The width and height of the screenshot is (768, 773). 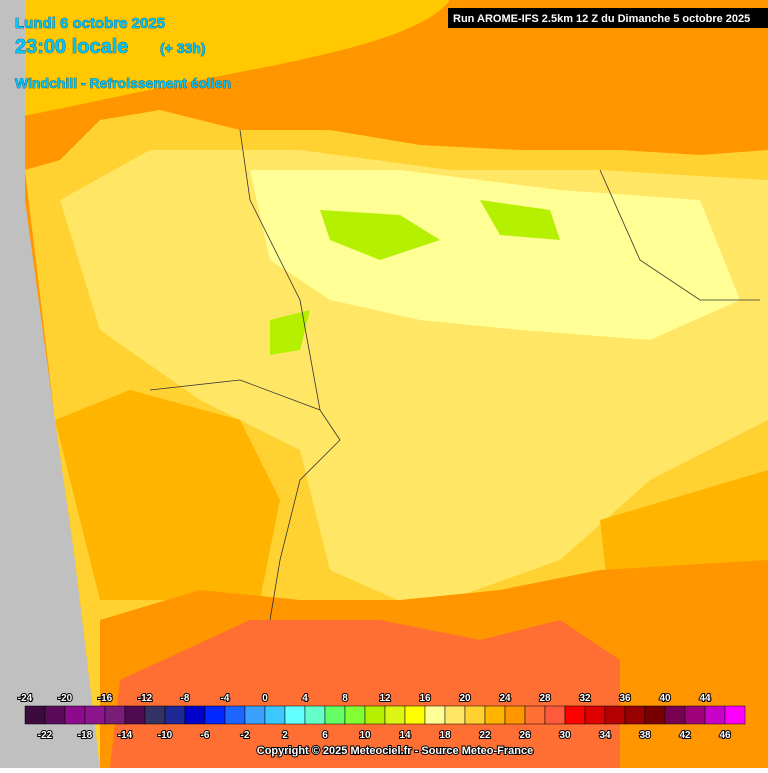 What do you see at coordinates (245, 735) in the screenshot?
I see `legend-label: -2` at bounding box center [245, 735].